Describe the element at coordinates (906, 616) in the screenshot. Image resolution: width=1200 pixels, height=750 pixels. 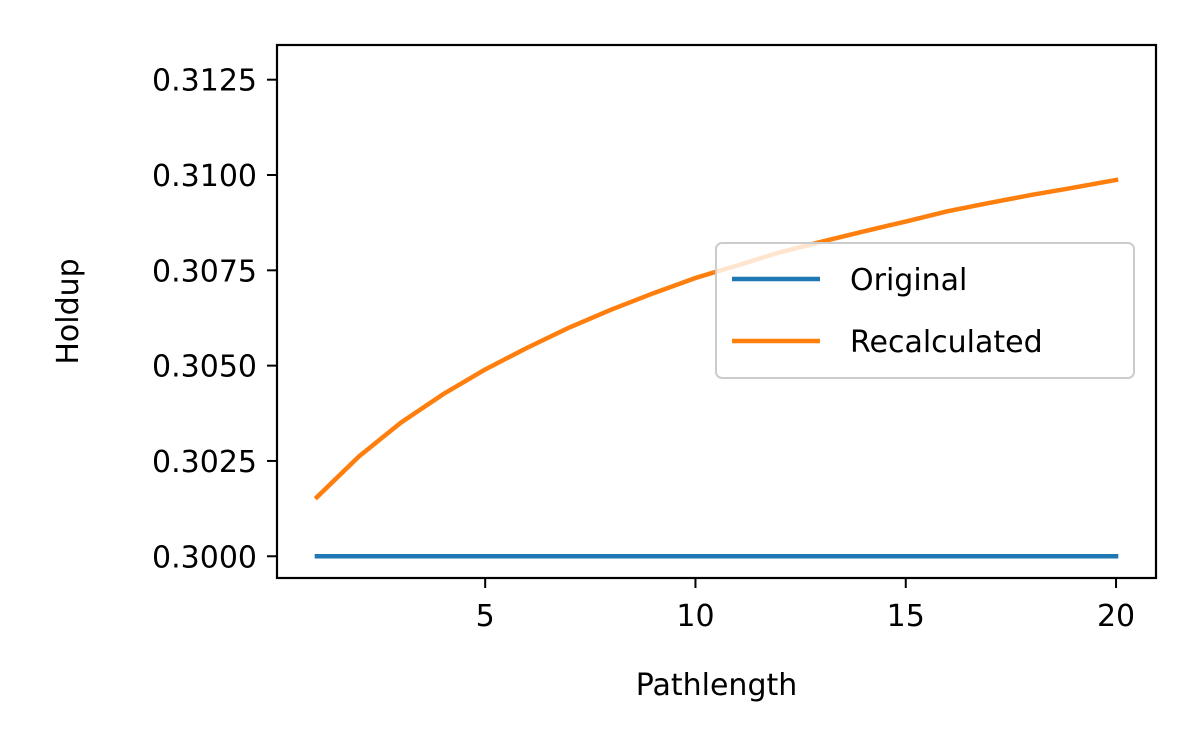
I see `x-tick-label: 15` at that location.